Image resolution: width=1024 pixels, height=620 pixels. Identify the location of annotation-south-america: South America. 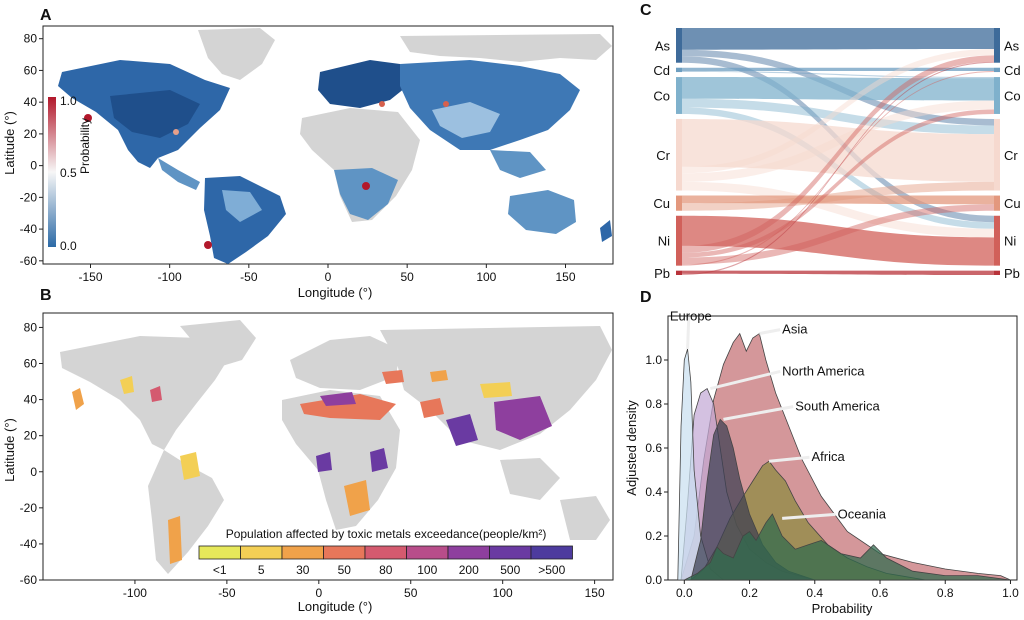
(837, 406).